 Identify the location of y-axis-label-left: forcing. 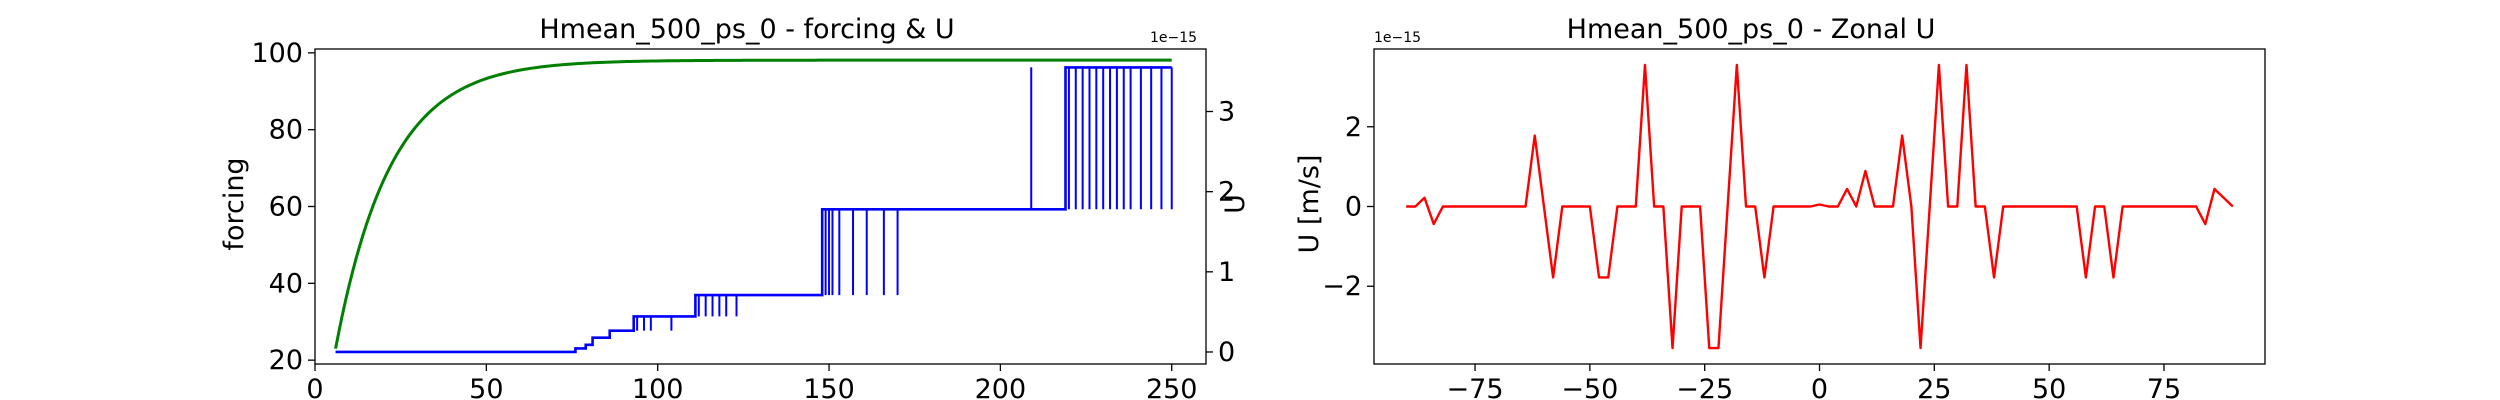
(234, 203).